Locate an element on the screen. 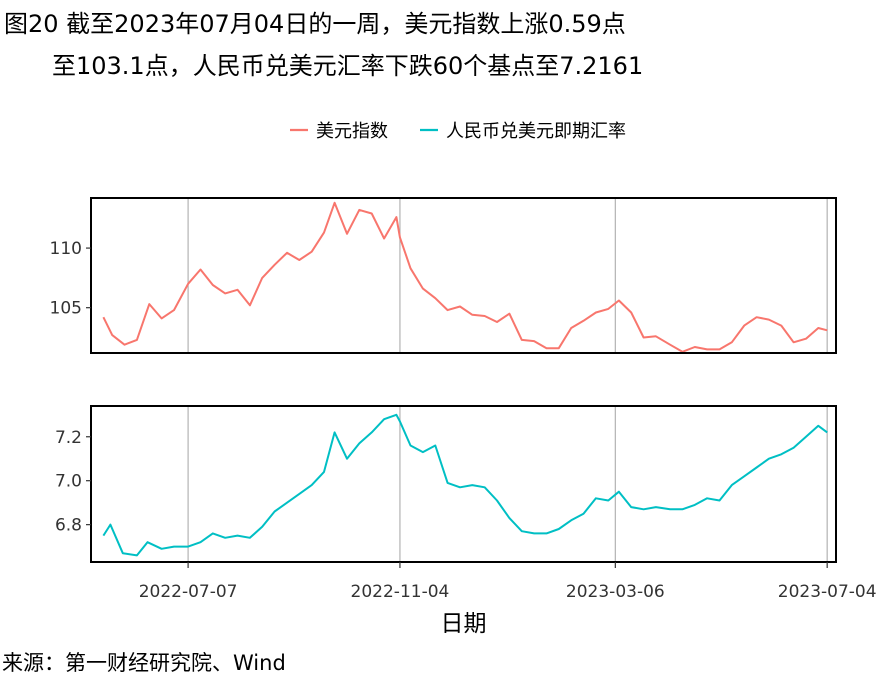 The width and height of the screenshot is (885, 688). legend: 美元指数 人民币兑美元即期汇率 is located at coordinates (458, 131).